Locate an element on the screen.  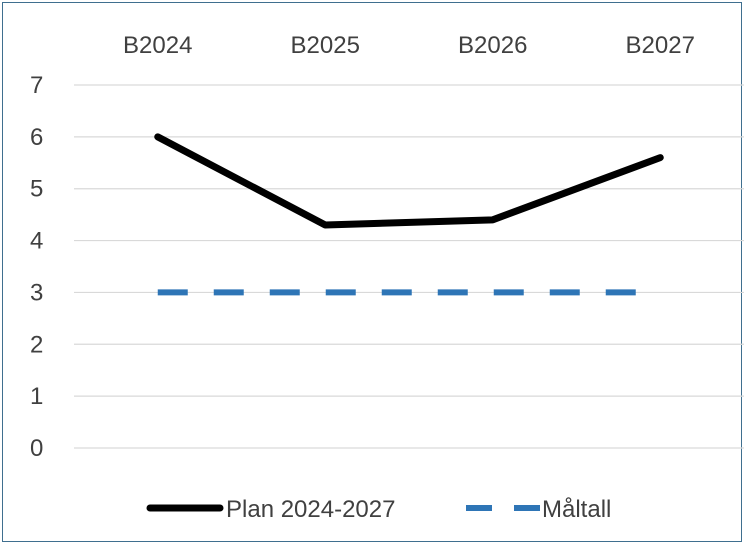
series-line-plan is located at coordinates (409, 181).